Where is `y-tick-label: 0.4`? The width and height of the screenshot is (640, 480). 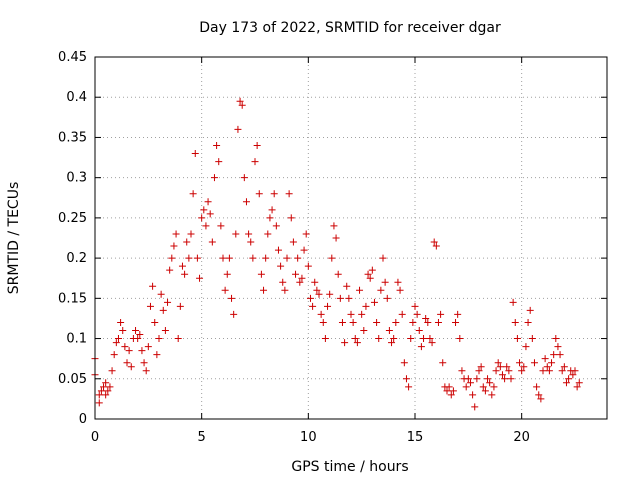
y-tick-label: 0.4 is located at coordinates (76, 97).